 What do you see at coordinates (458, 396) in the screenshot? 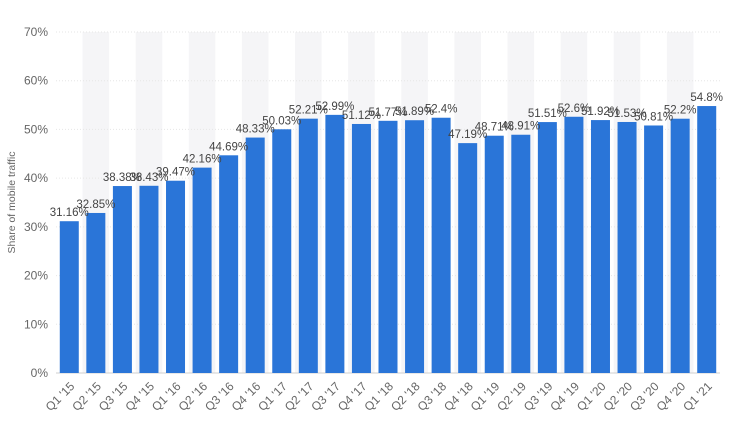
I see `x-tick-label: Q4 '18` at bounding box center [458, 396].